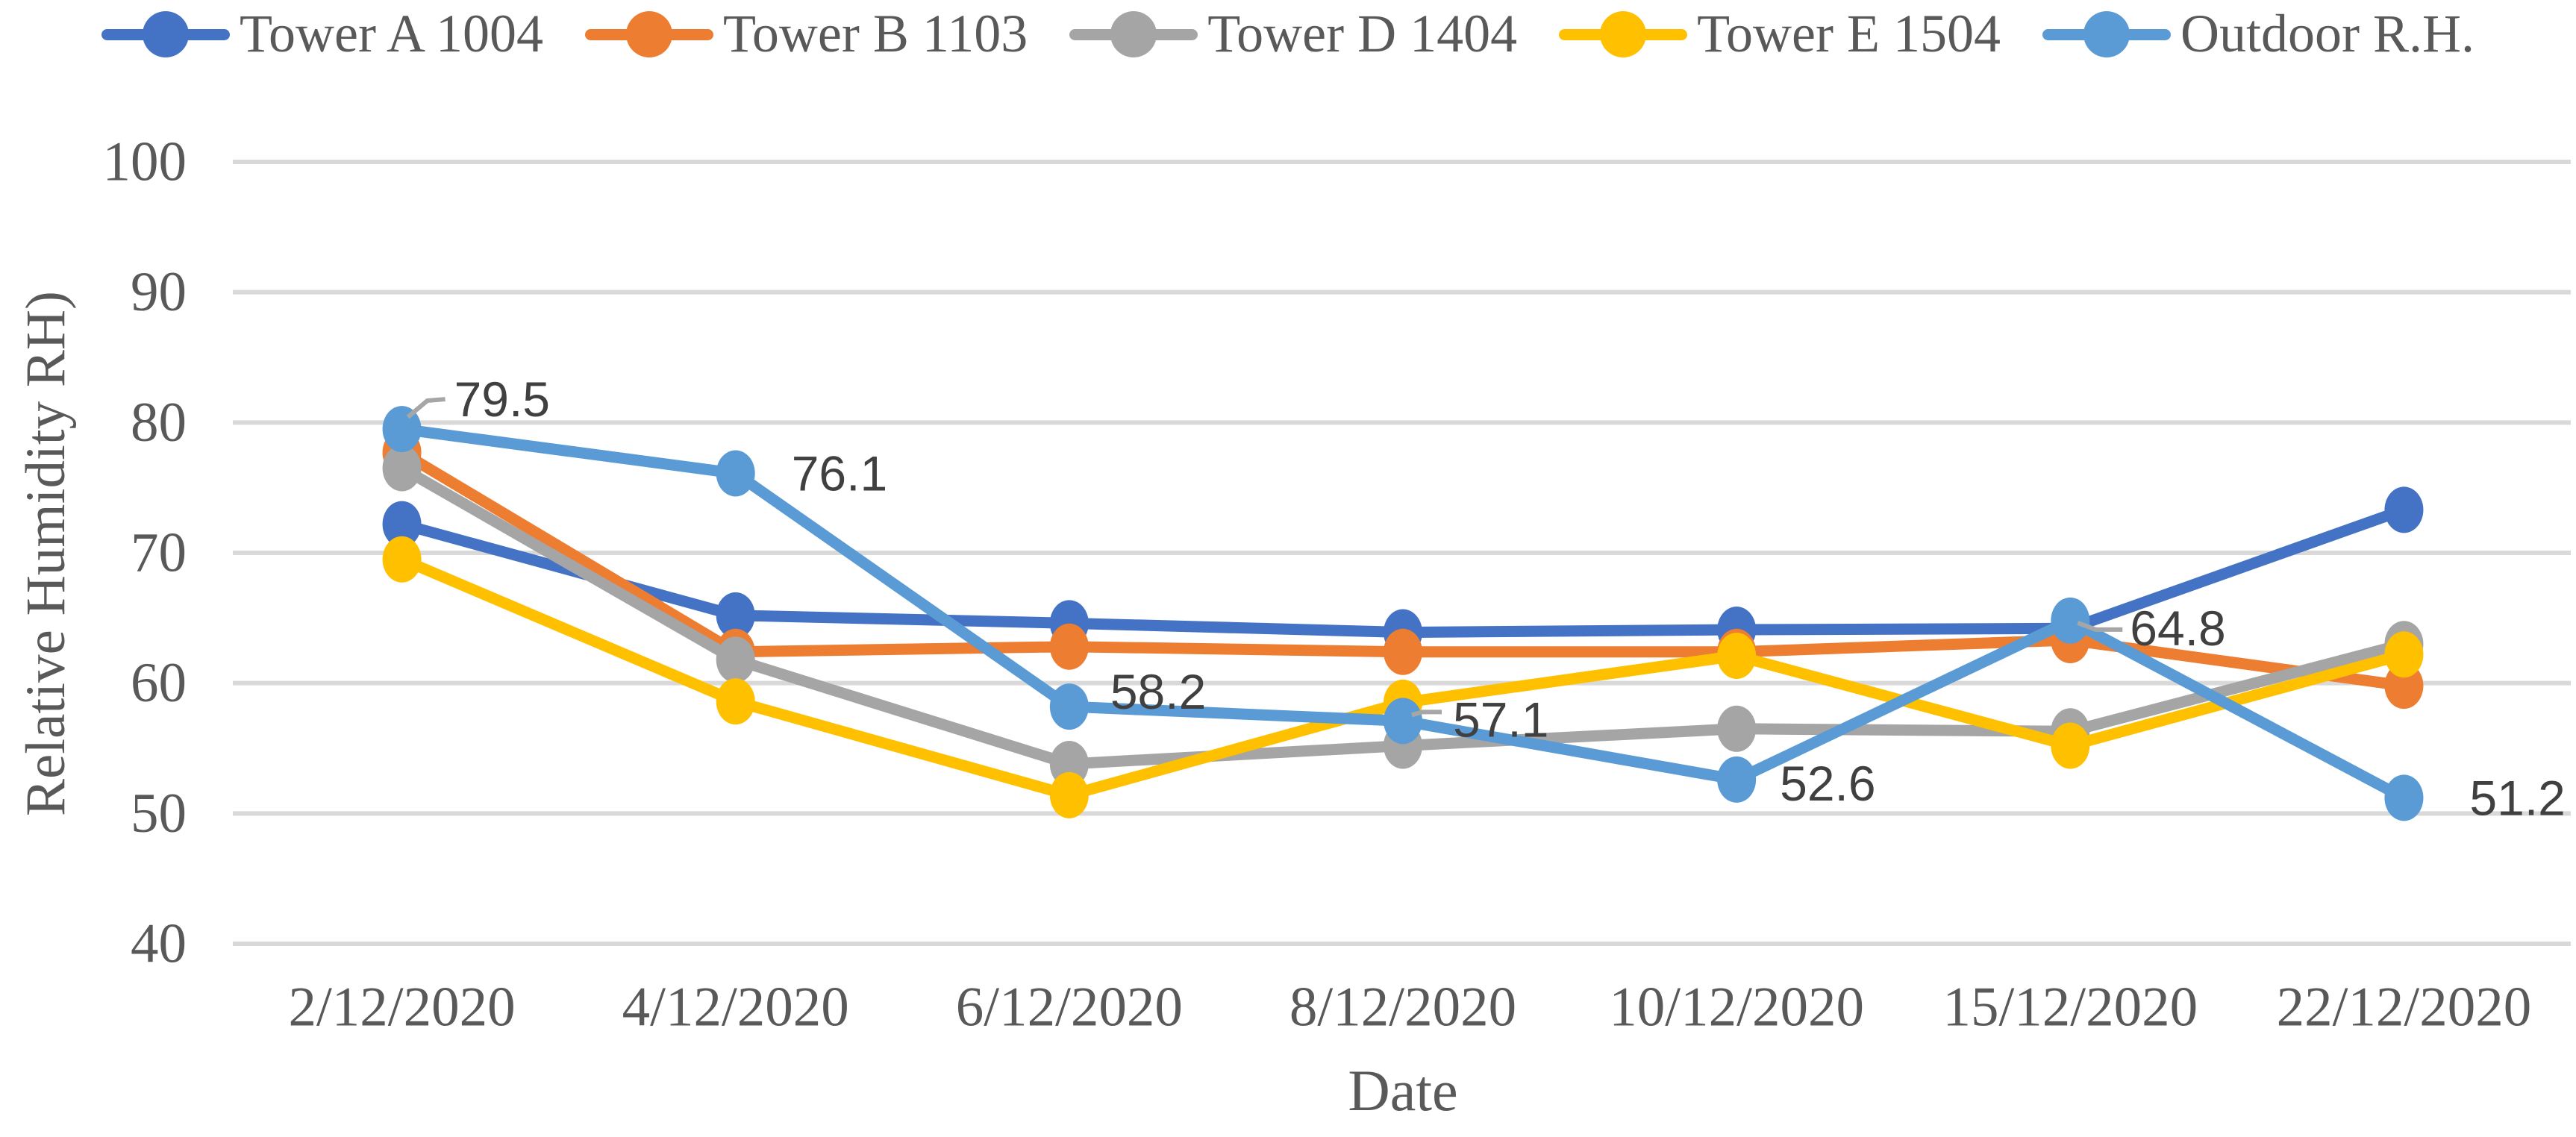 The image size is (2576, 1137). I want to click on legend-item-outdoor-r-h-: Outdoor R.H., so click(2258, 33).